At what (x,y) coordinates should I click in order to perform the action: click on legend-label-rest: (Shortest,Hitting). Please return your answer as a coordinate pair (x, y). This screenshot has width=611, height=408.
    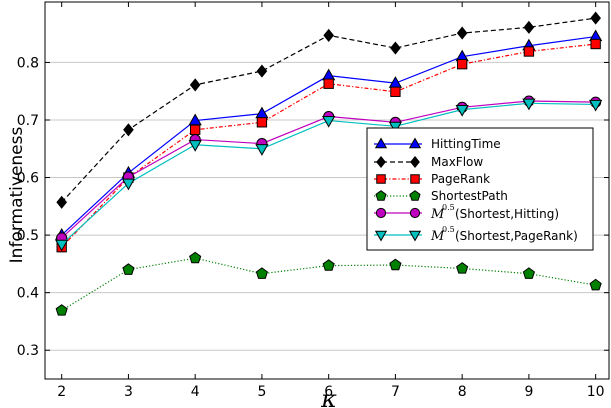
    Looking at the image, I should click on (507, 214).